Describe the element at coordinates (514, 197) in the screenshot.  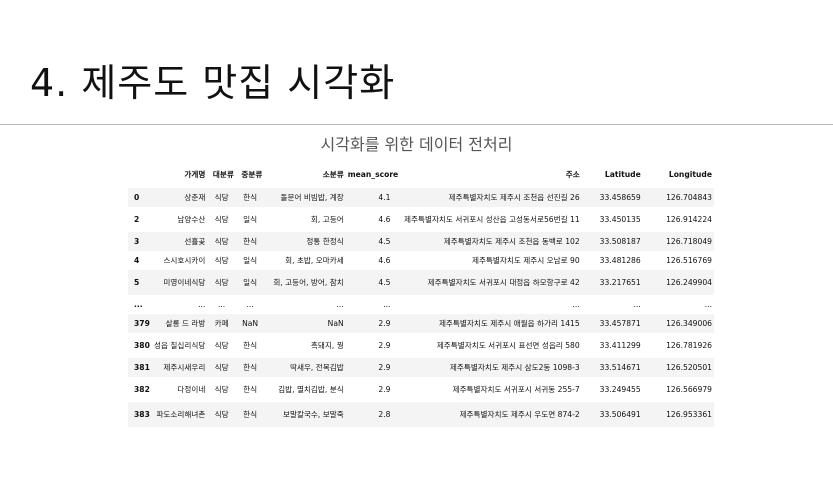
I see `cell-address: 제주특별자치도 제주시 조천읍 선진길 26` at that location.